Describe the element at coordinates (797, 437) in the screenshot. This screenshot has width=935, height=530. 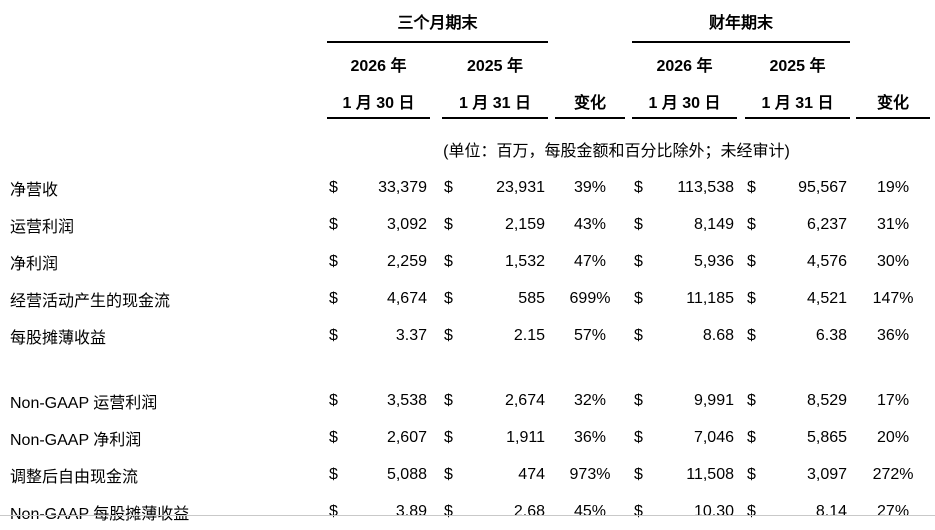
I see `money-cell: $5,865` at that location.